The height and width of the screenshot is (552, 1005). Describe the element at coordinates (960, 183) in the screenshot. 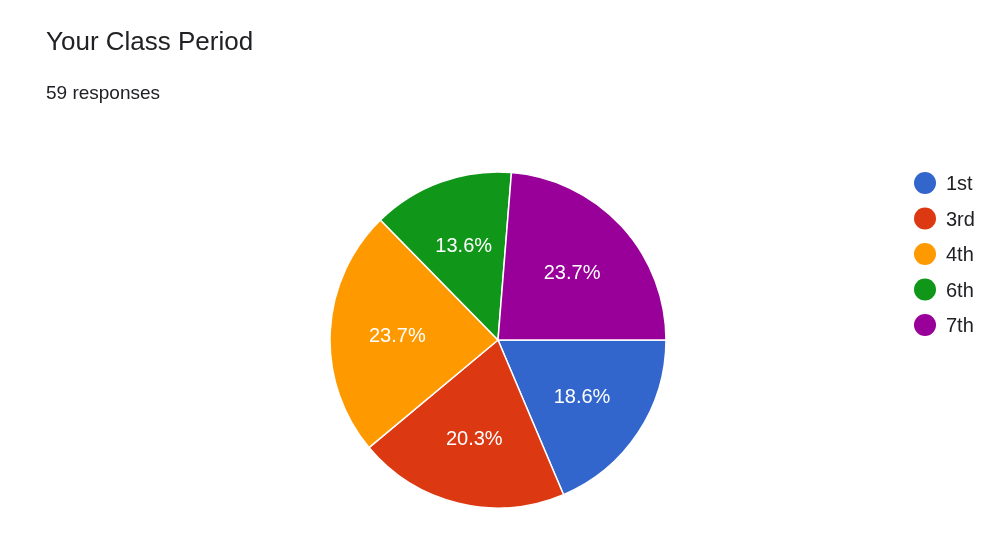

I see `legend-label: 1st` at that location.